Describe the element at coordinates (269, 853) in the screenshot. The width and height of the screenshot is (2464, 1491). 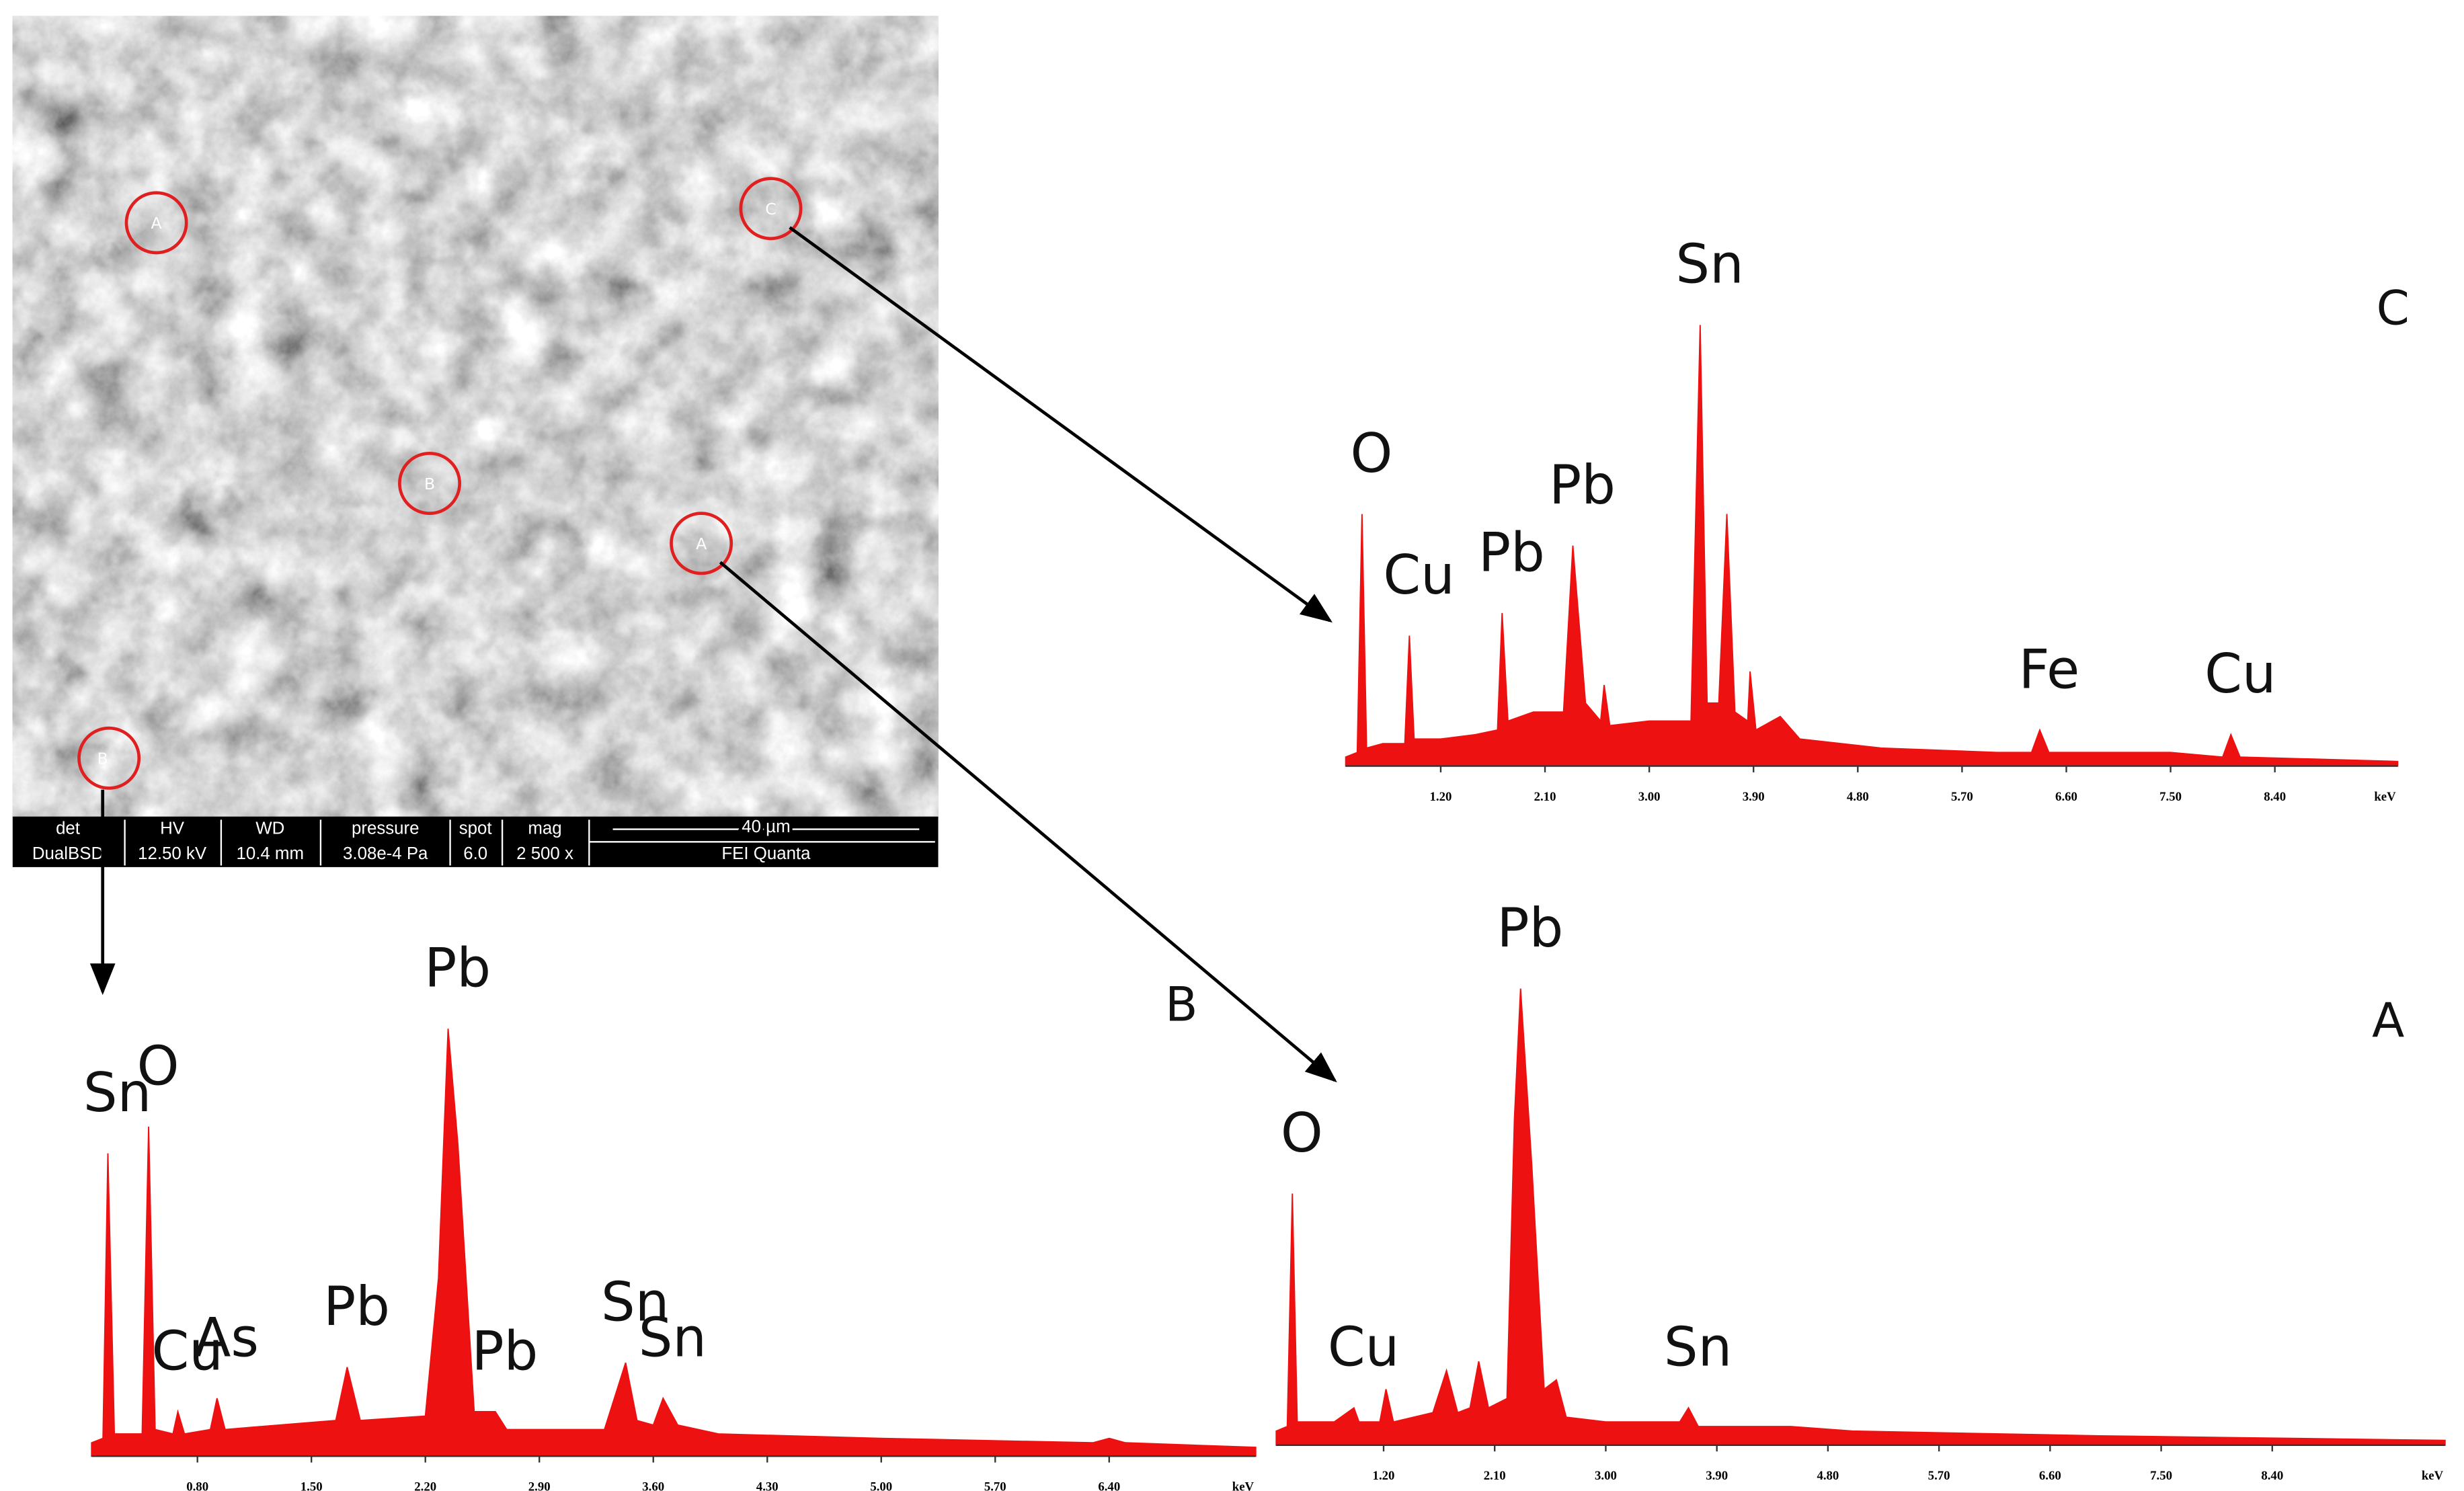
I see `info-value: 10.4 mm` at that location.